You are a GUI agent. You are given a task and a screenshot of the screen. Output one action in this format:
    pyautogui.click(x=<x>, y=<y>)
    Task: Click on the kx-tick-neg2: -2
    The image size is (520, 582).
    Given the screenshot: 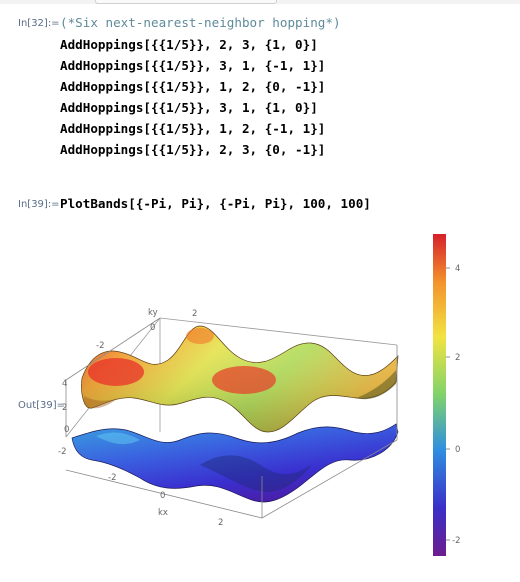 What is the action you would take?
    pyautogui.click(x=112, y=478)
    